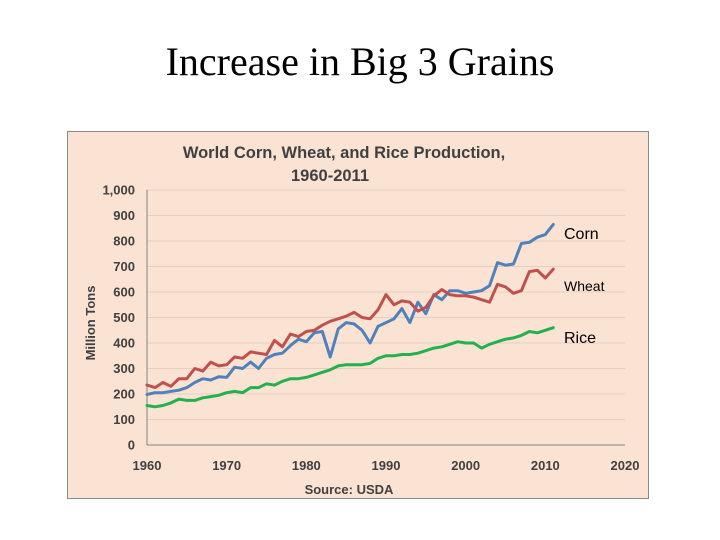 The width and height of the screenshot is (720, 540). What do you see at coordinates (124, 241) in the screenshot?
I see `y-tick-label: 800` at bounding box center [124, 241].